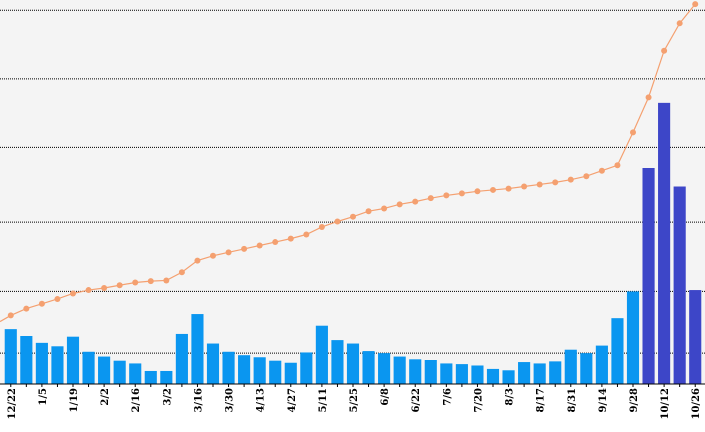 The image size is (705, 432). What do you see at coordinates (541, 400) in the screenshot?
I see `x-tick-label: 8/17` at bounding box center [541, 400].